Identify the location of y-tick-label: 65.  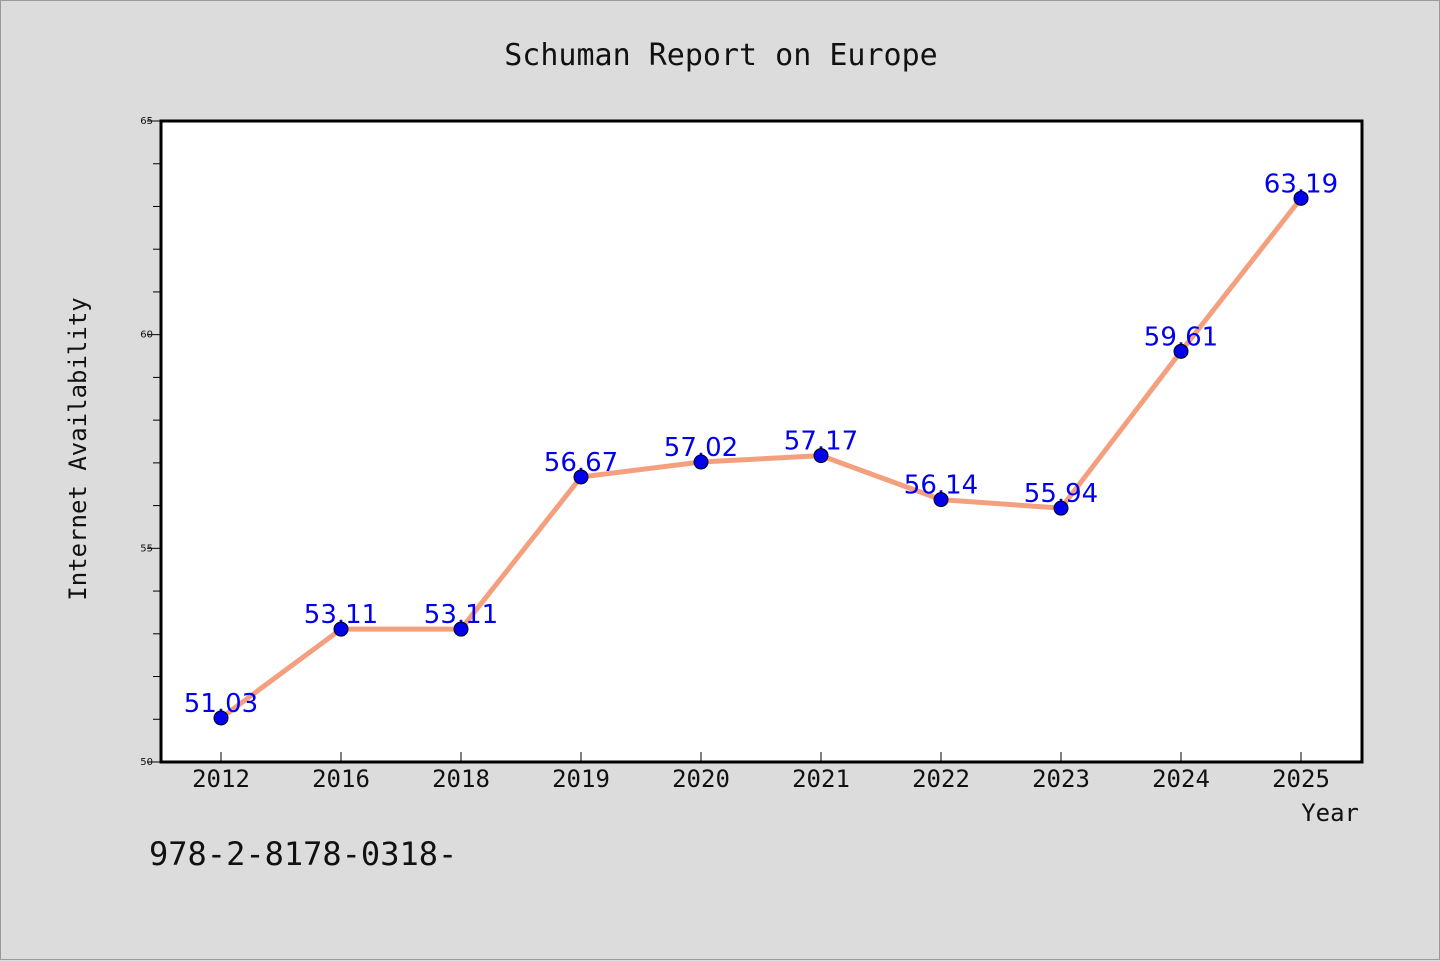
(146, 121).